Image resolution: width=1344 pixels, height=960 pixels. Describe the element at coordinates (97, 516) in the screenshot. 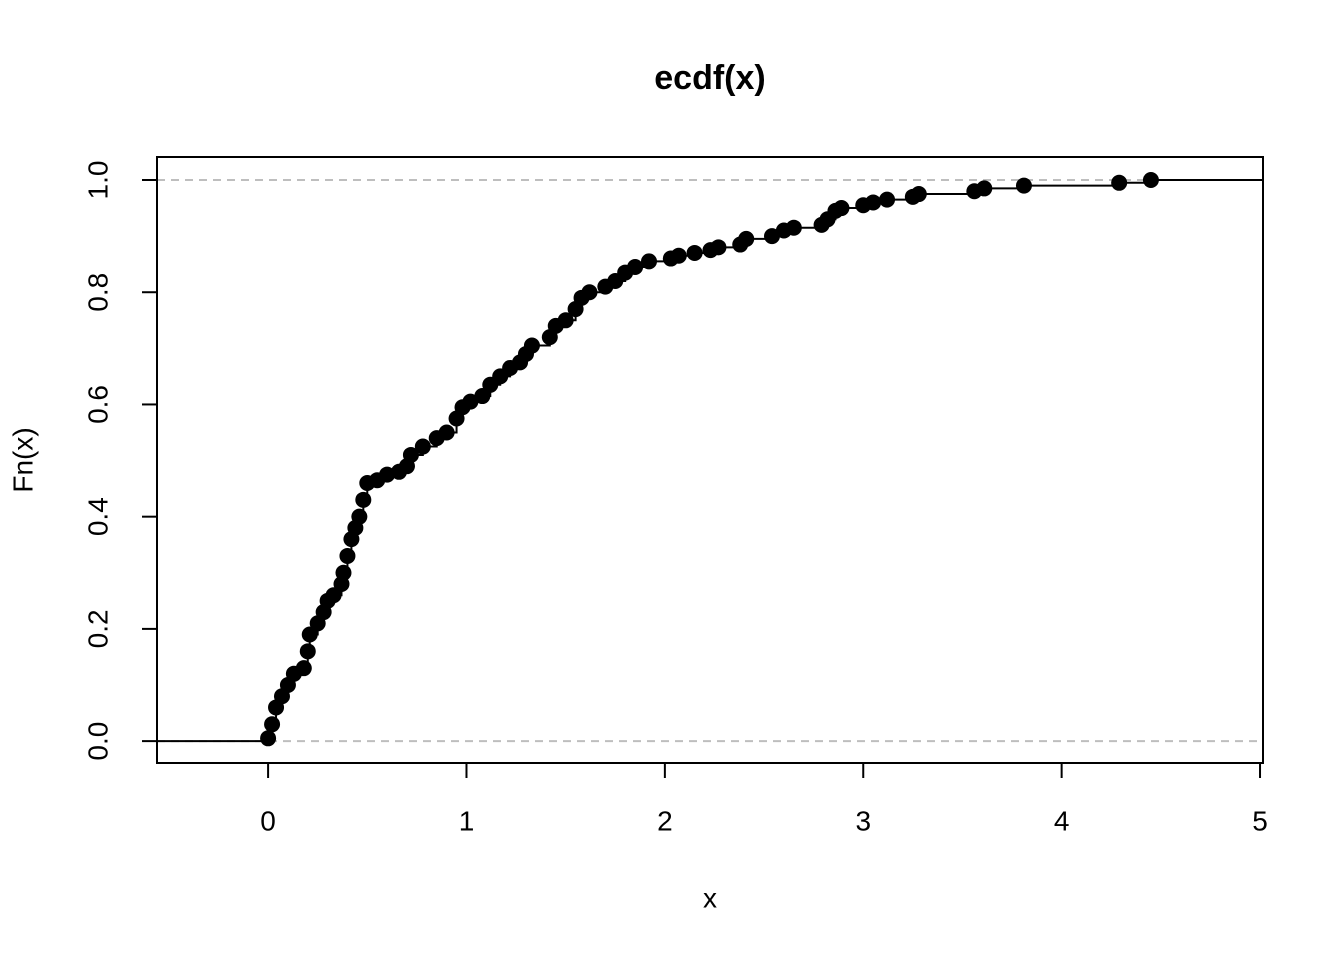

I see `y-tick-label: 0.4` at that location.